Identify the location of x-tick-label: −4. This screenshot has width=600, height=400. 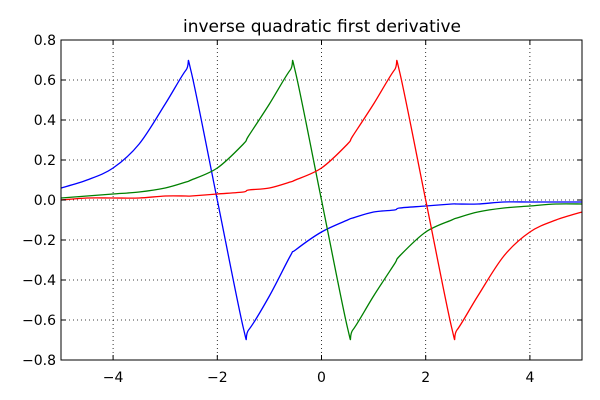
(113, 378).